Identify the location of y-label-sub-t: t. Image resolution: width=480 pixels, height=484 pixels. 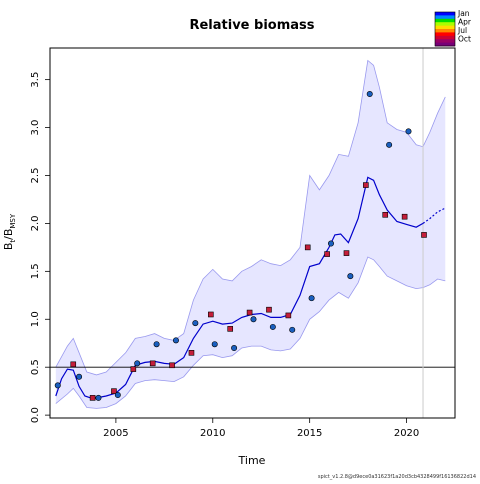
(13, 241).